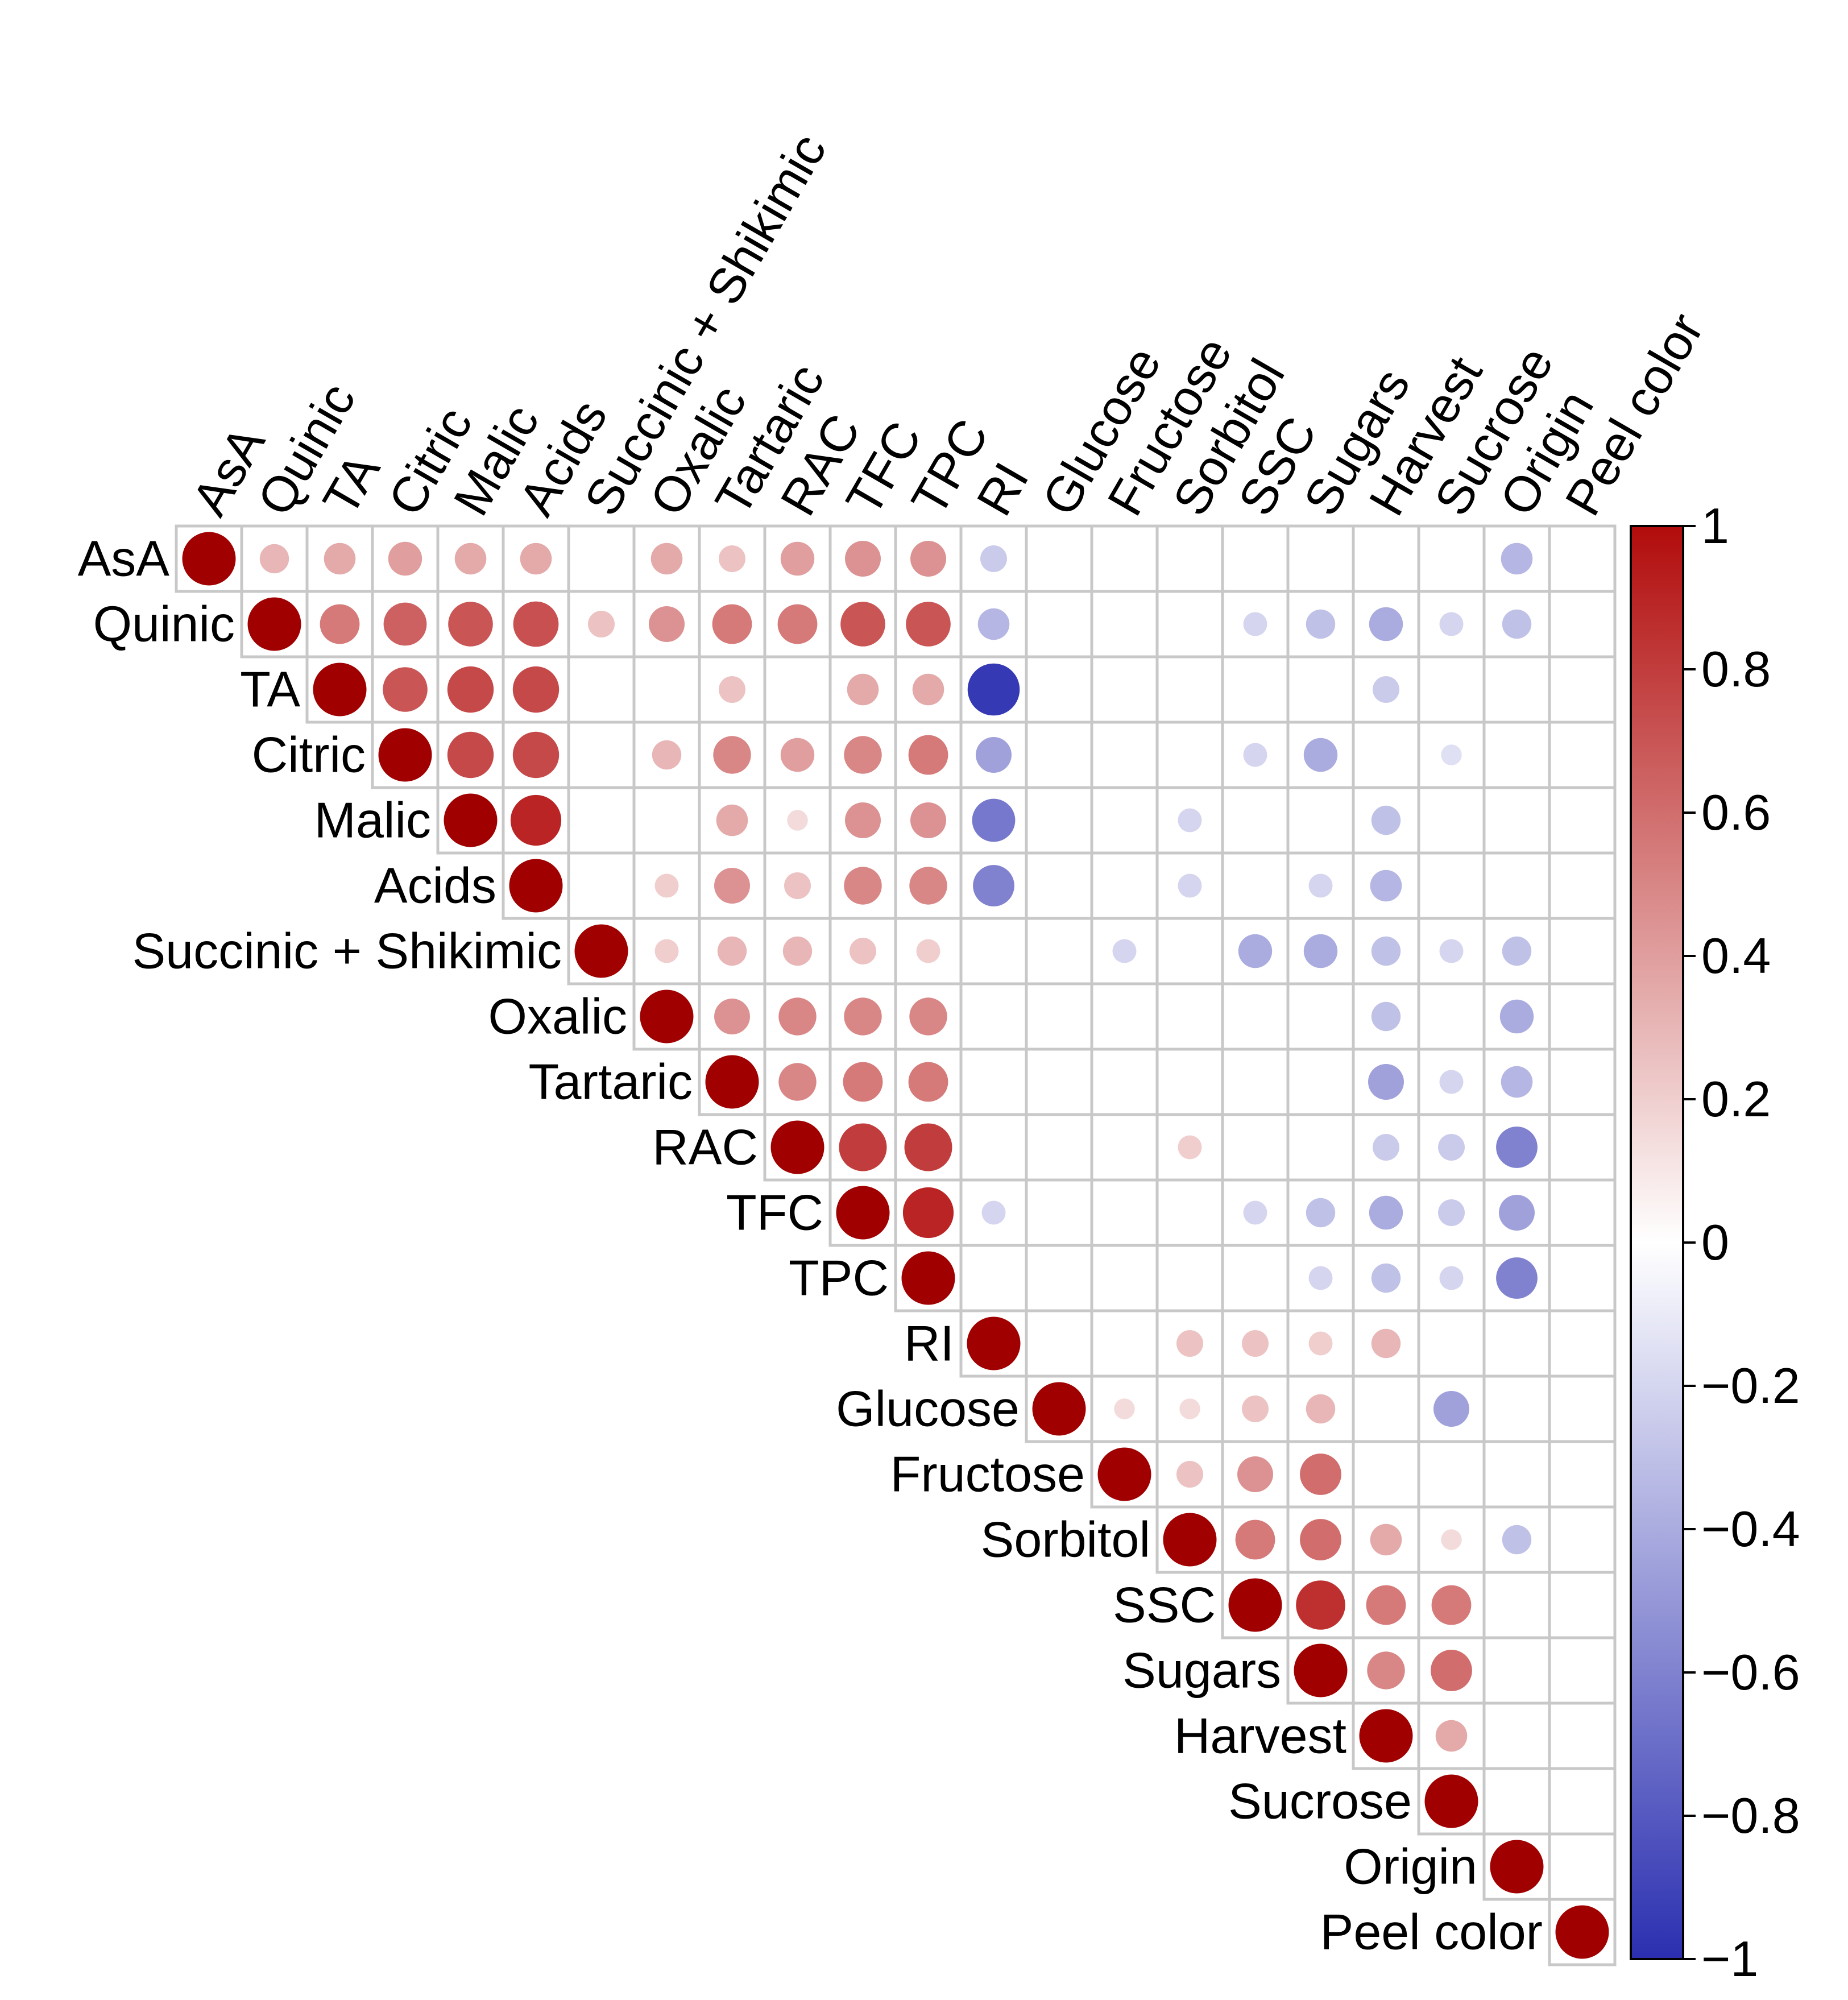 This screenshot has width=1848, height=2000. Describe the element at coordinates (405, 559) in the screenshot. I see `correlation-circle-asa-citric` at that location.